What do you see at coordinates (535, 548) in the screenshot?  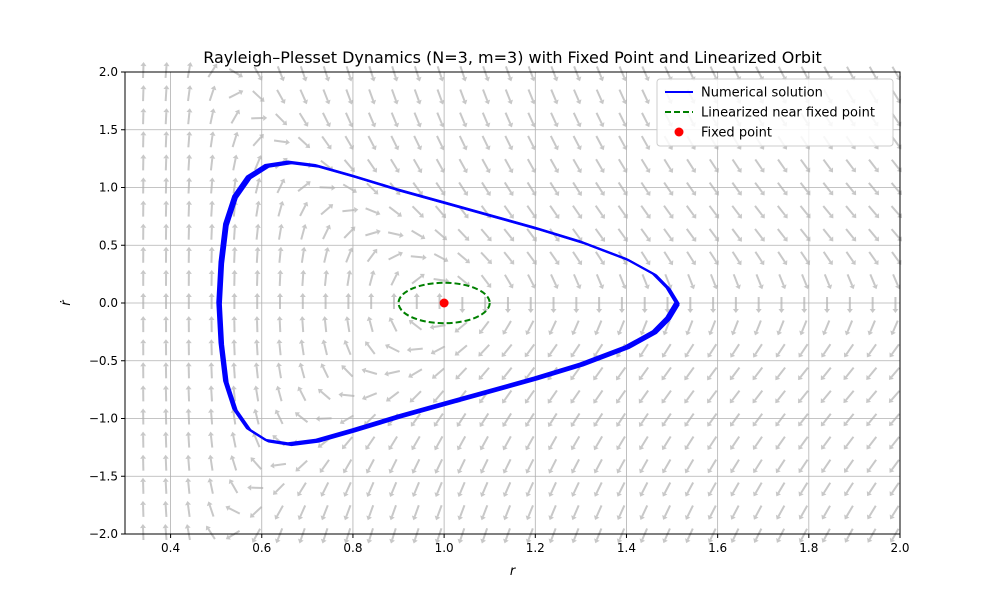 I see `x-tick-label: 1.2` at bounding box center [535, 548].